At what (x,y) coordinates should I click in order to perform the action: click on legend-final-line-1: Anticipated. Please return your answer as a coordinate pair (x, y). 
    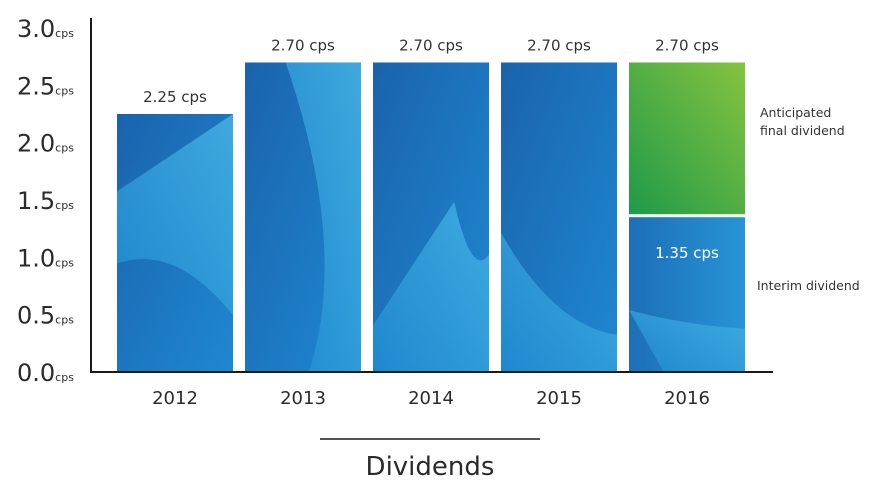
    Looking at the image, I should click on (795, 112).